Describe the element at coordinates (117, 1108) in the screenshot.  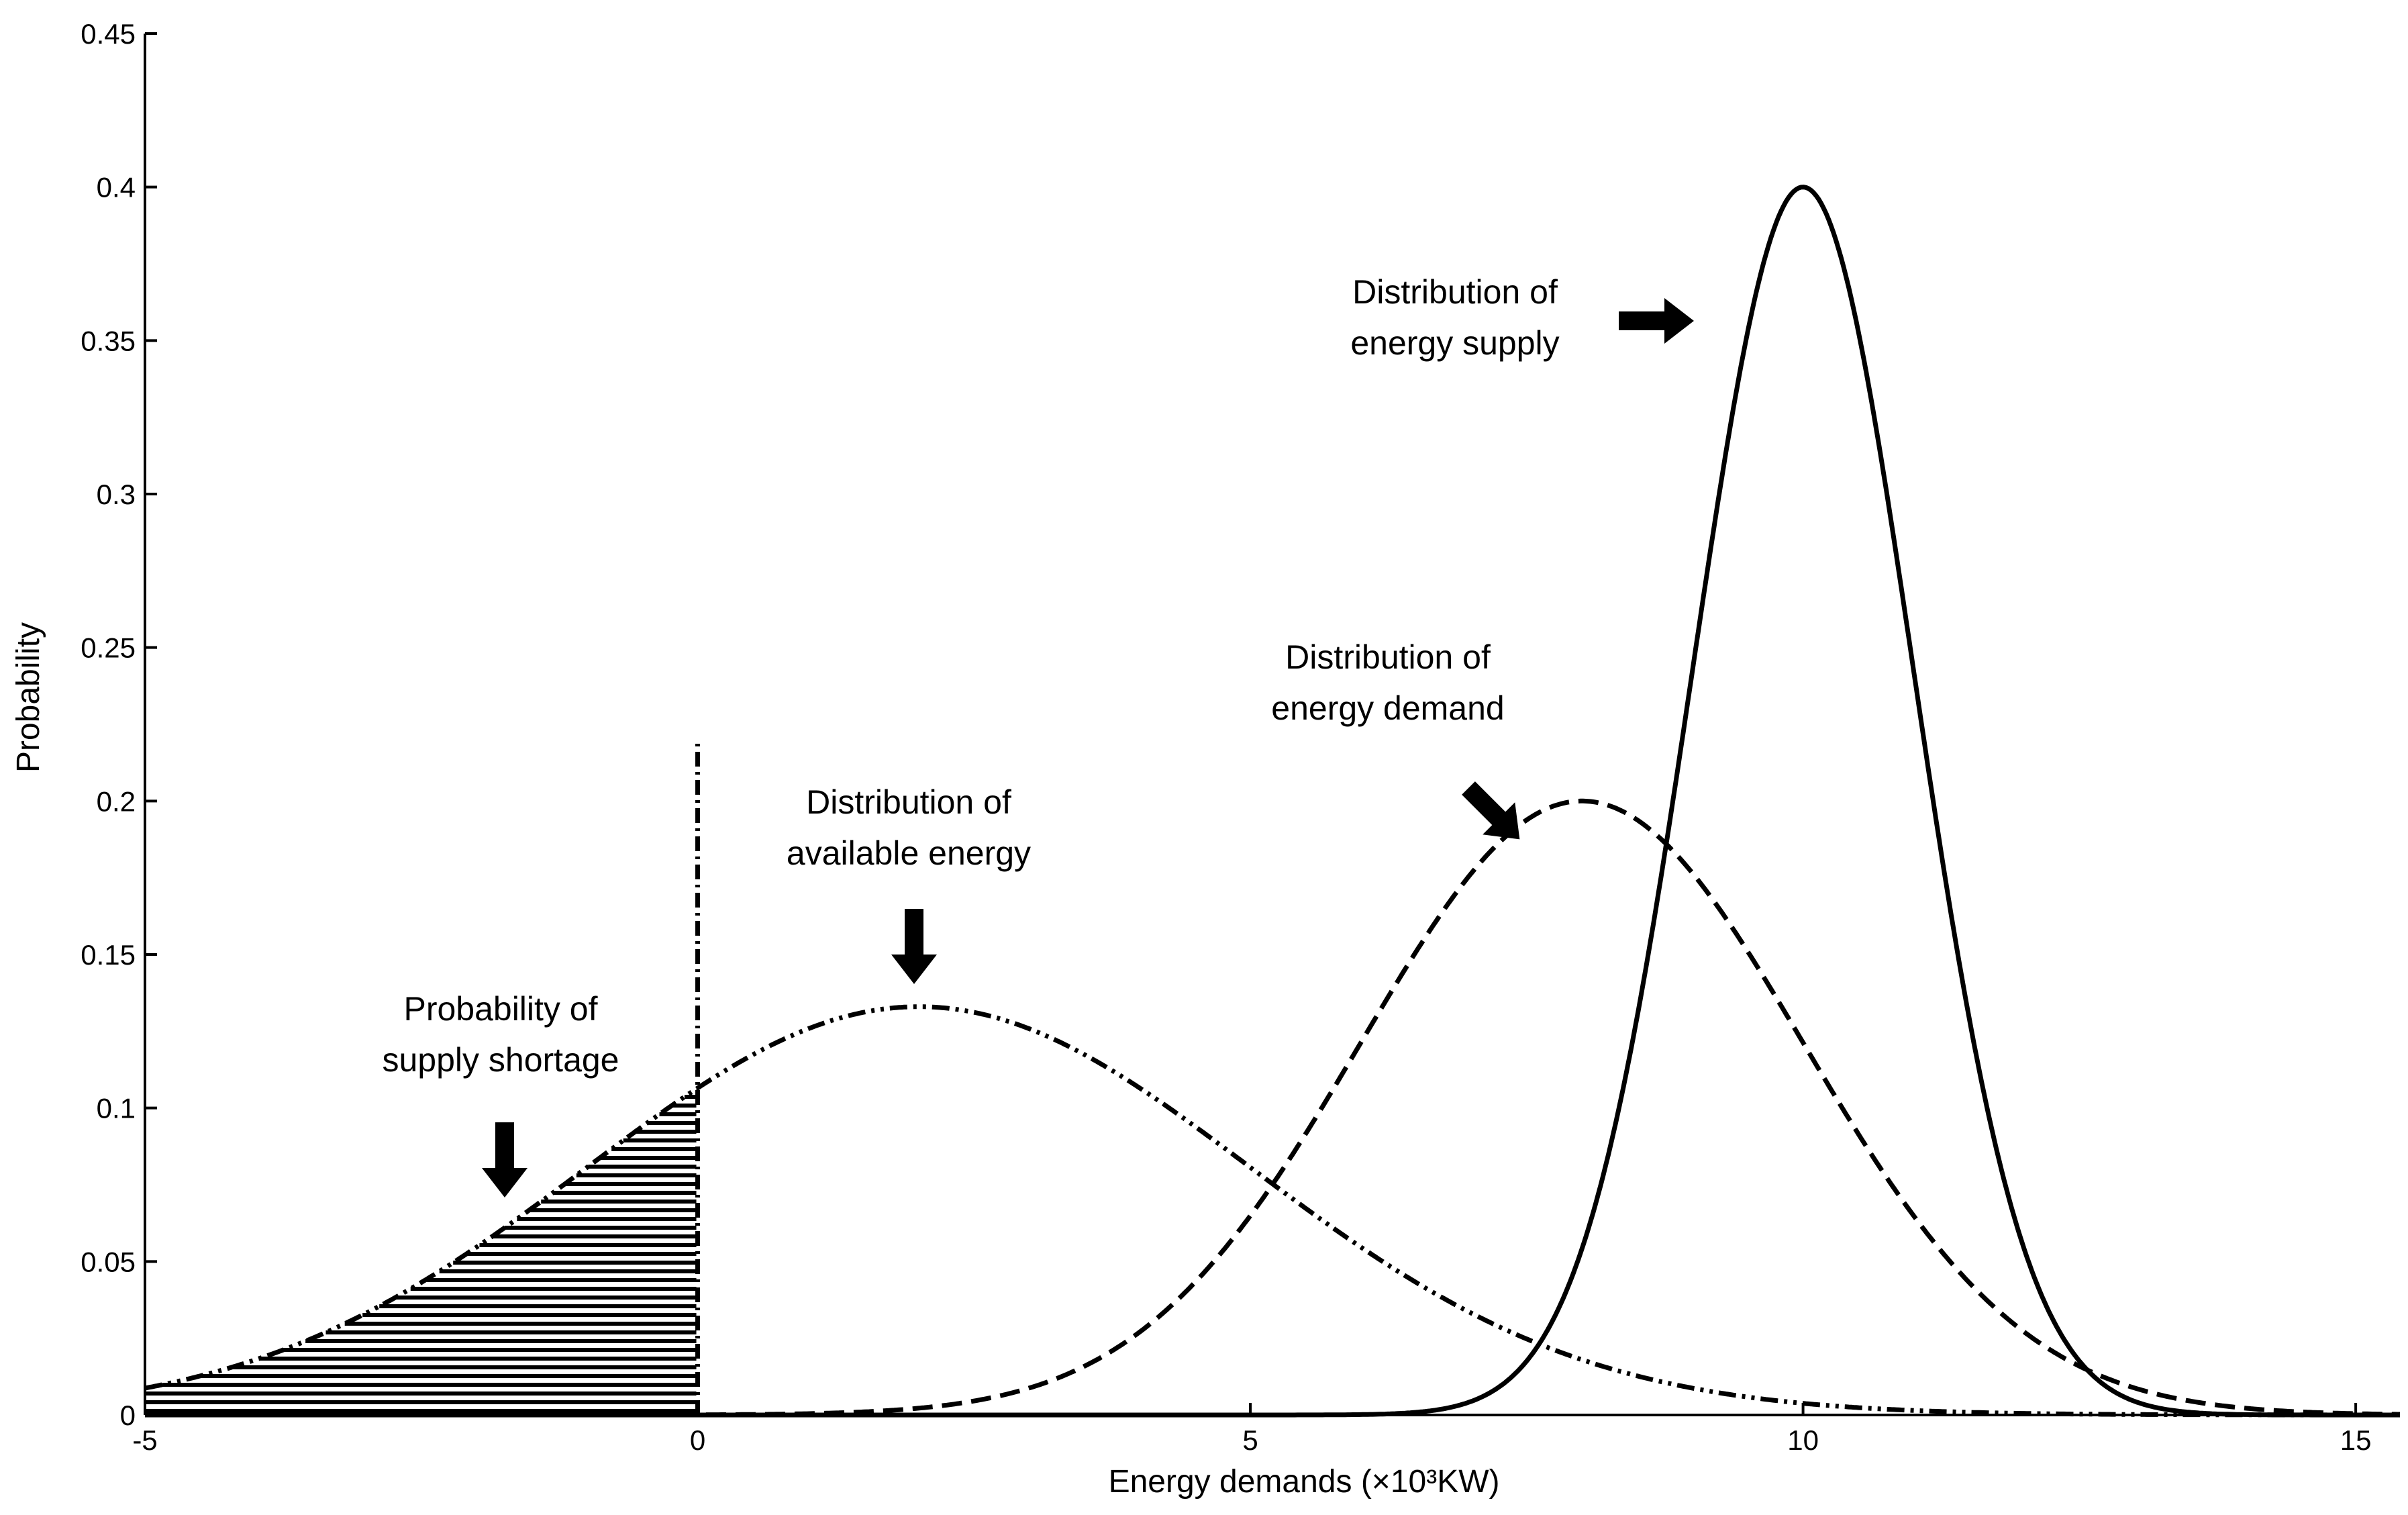
I see `y-tick-label: 0.1` at that location.